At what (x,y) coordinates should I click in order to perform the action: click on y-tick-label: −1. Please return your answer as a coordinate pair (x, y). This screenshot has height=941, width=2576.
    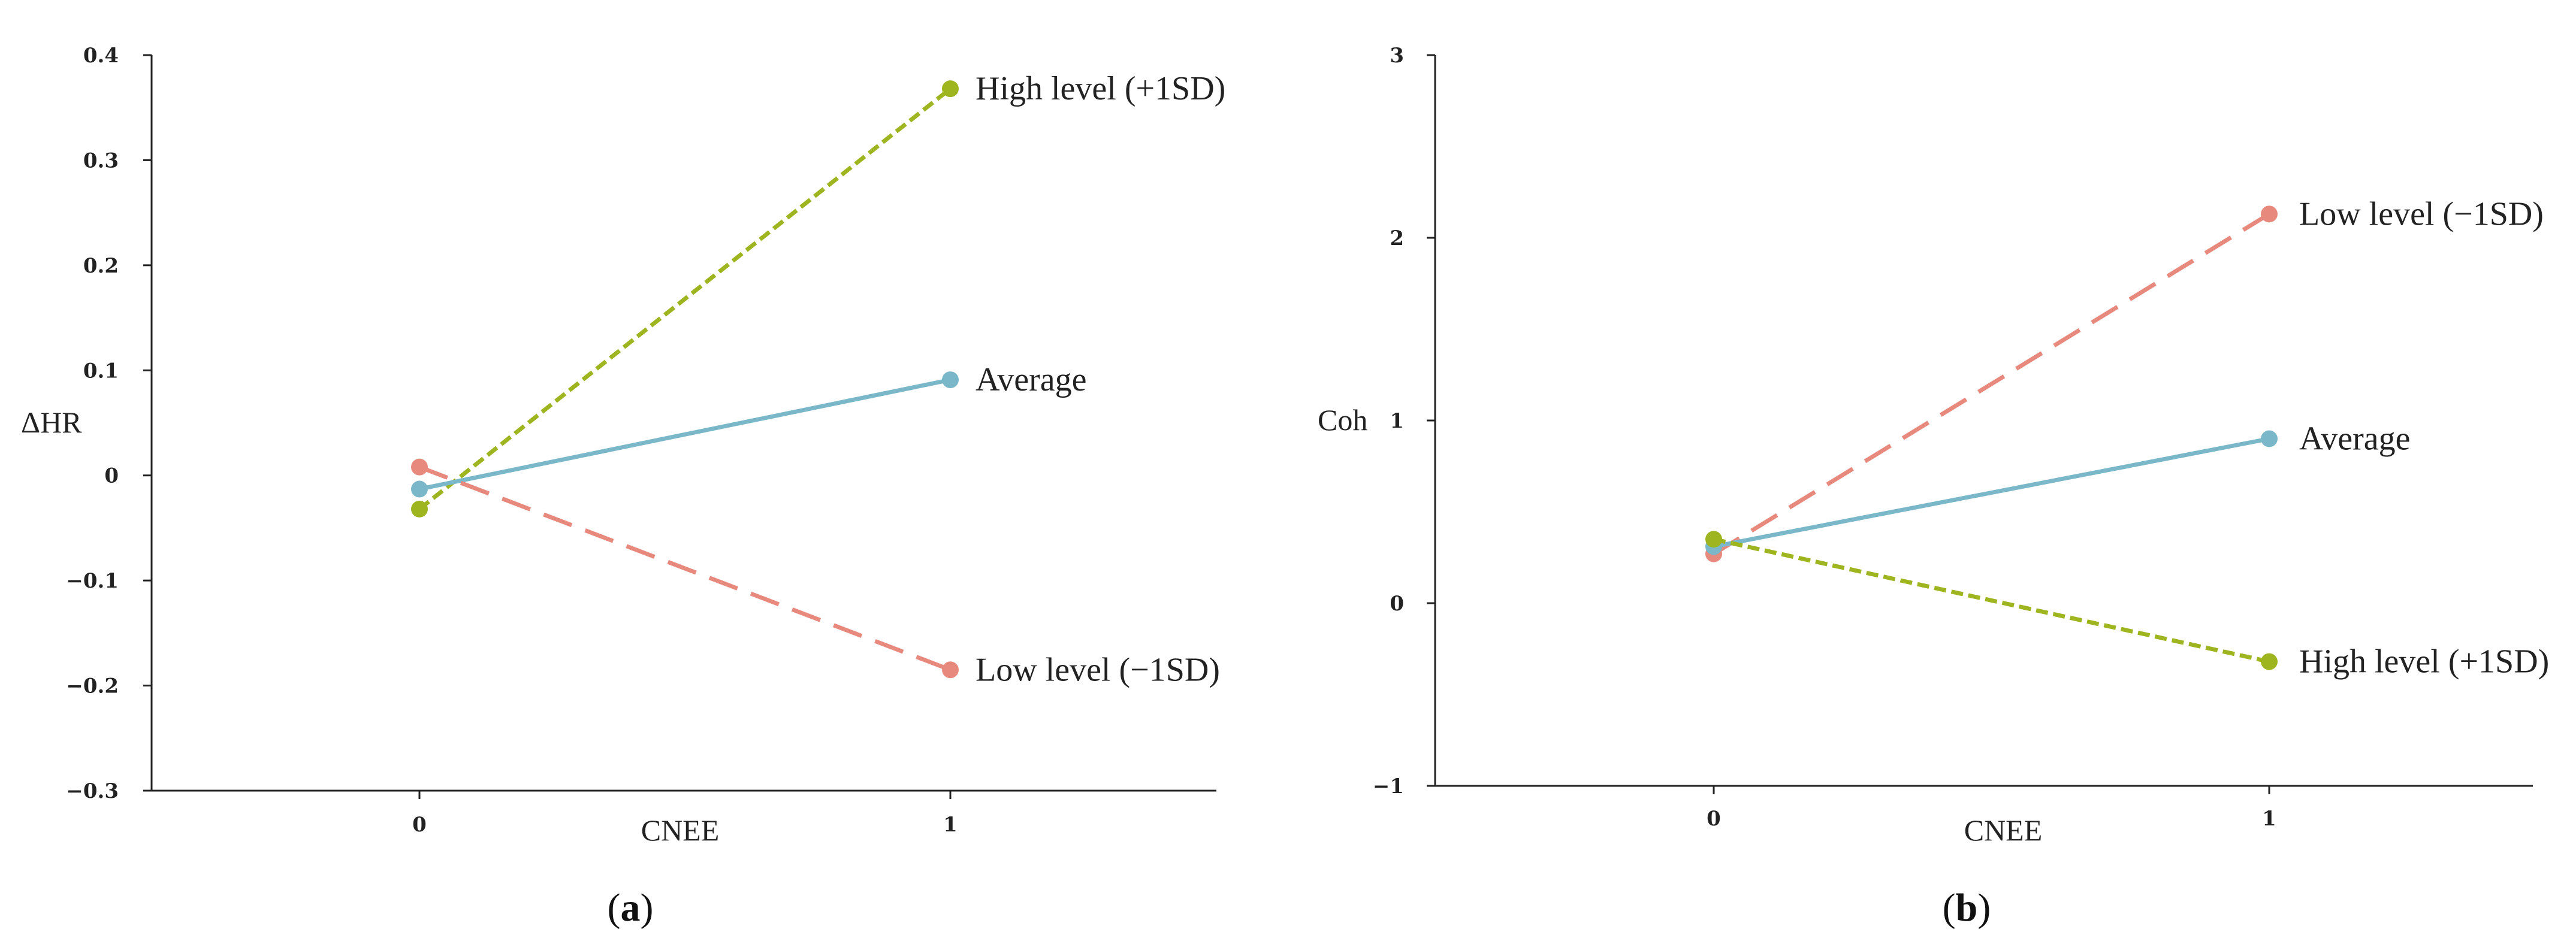
    Looking at the image, I should click on (1389, 786).